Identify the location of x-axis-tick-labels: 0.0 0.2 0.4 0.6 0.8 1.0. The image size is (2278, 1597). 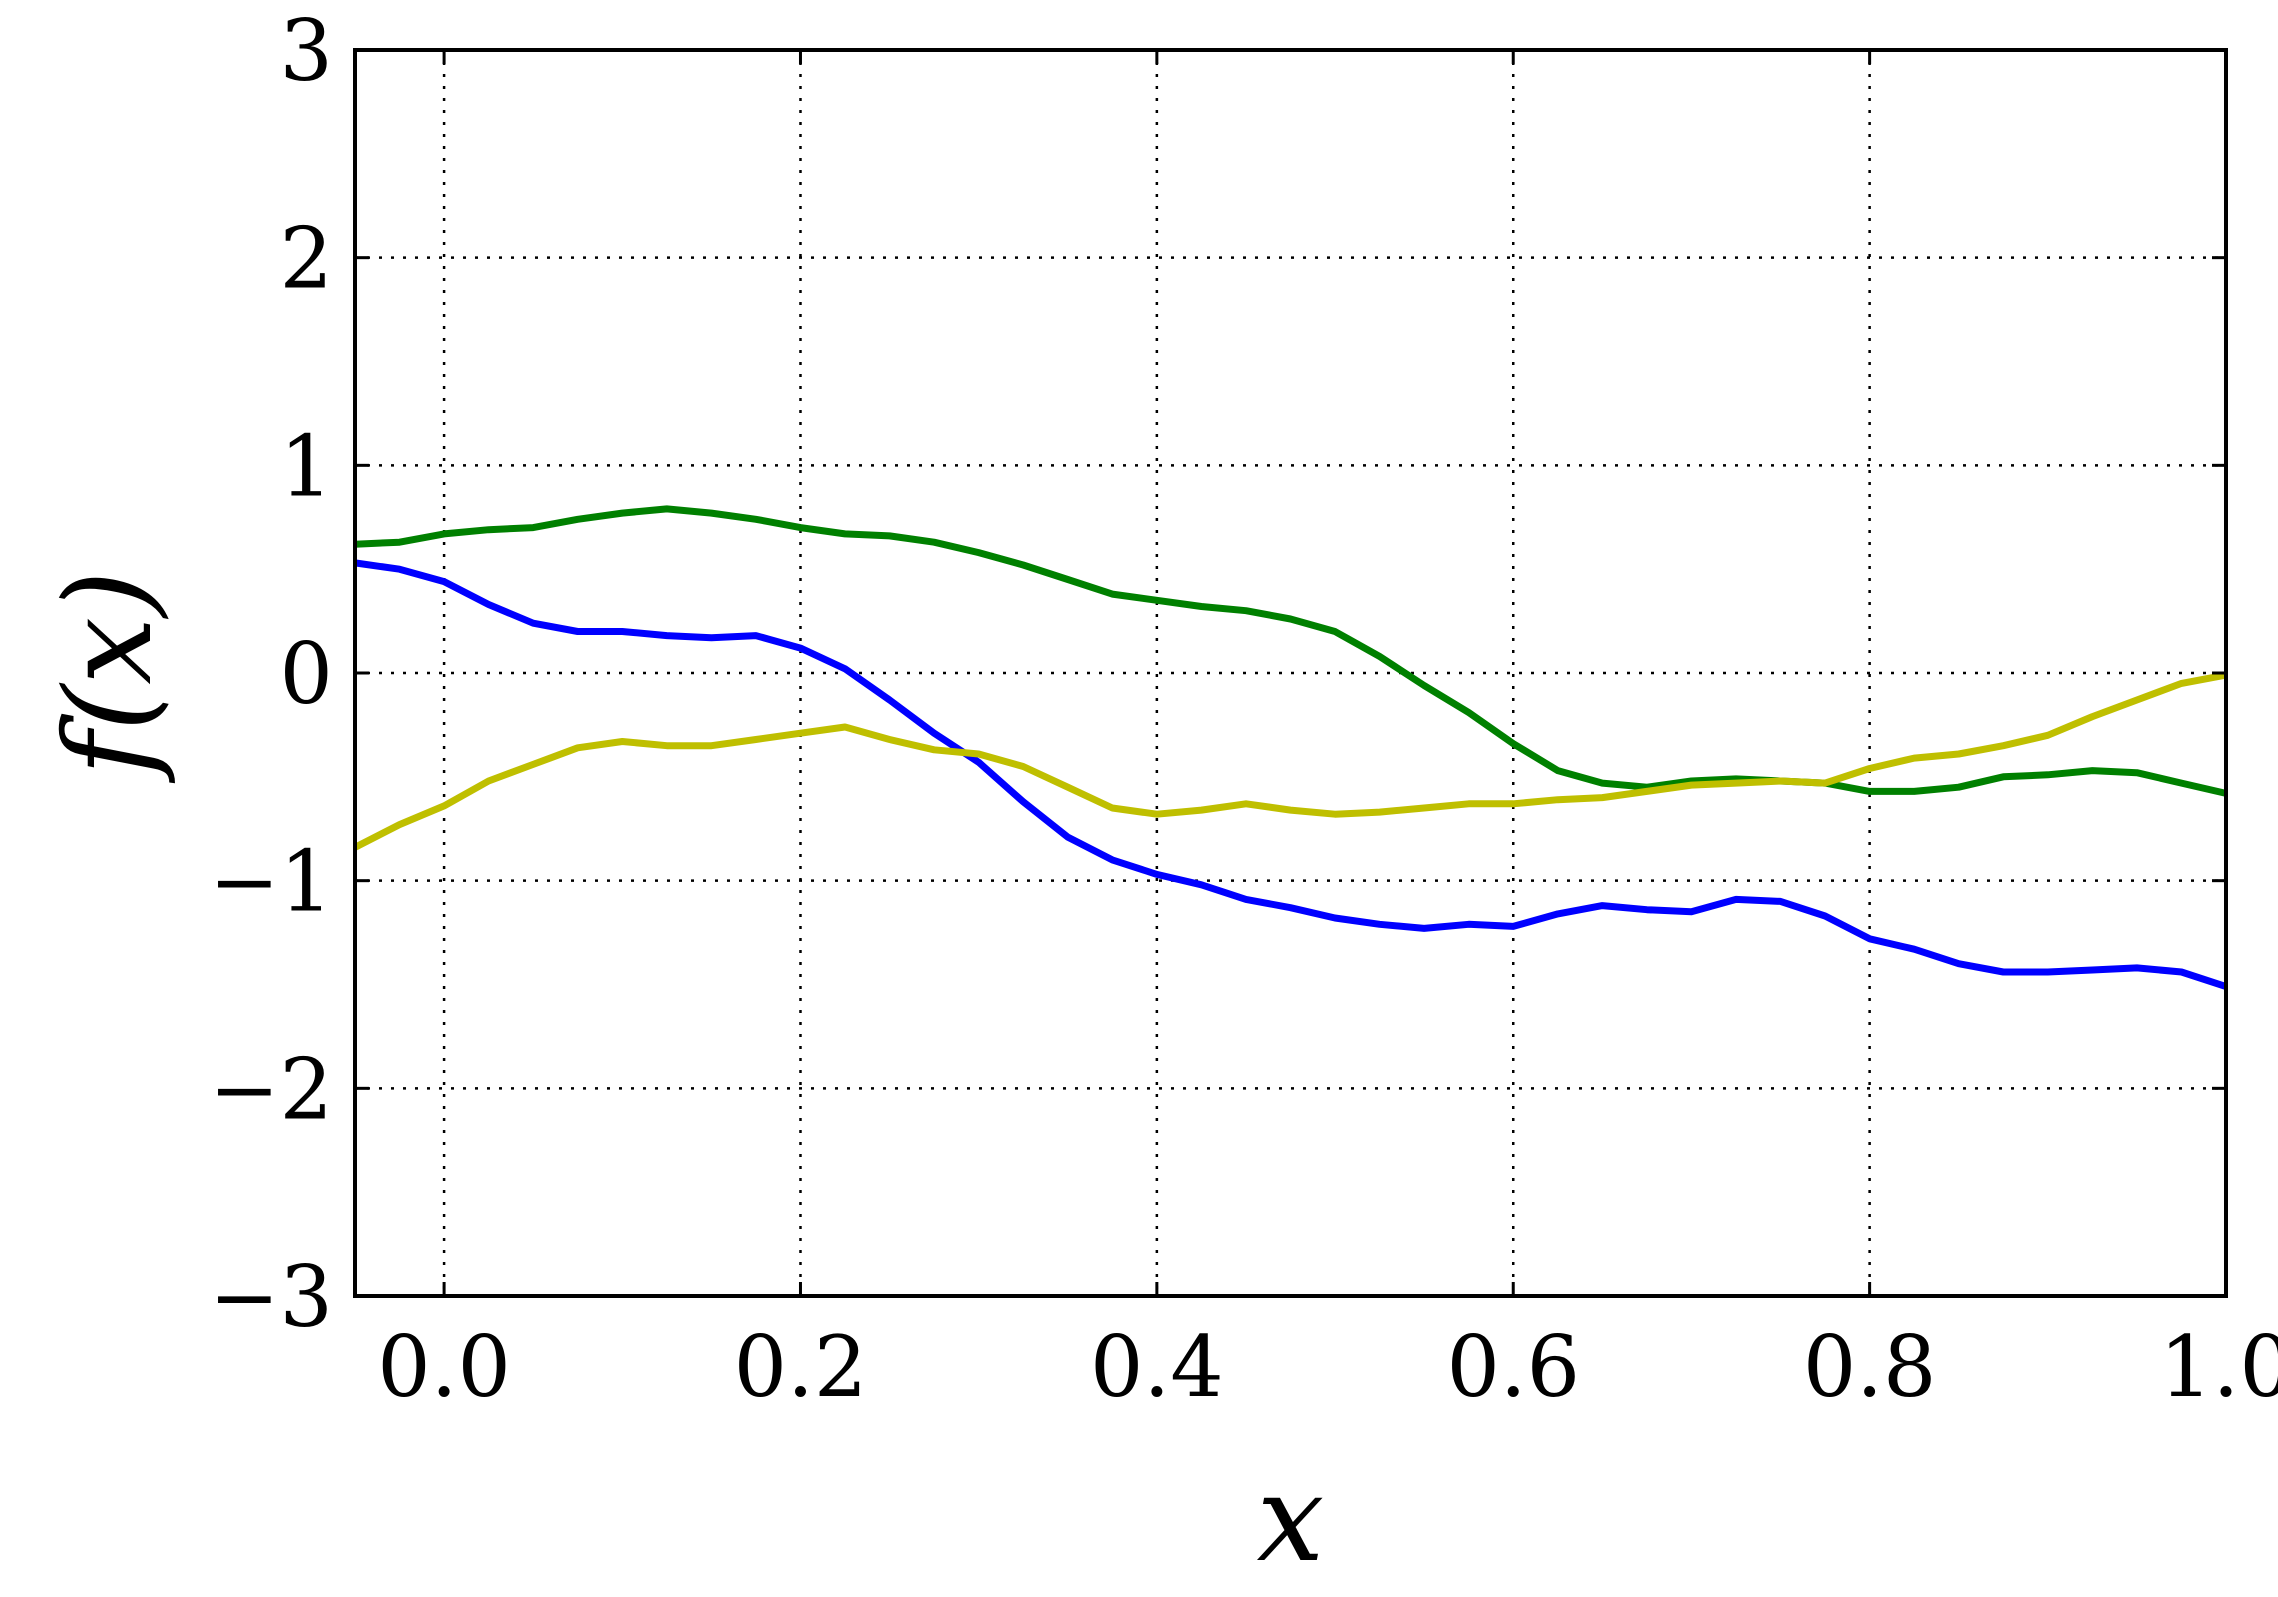
(1327, 1367).